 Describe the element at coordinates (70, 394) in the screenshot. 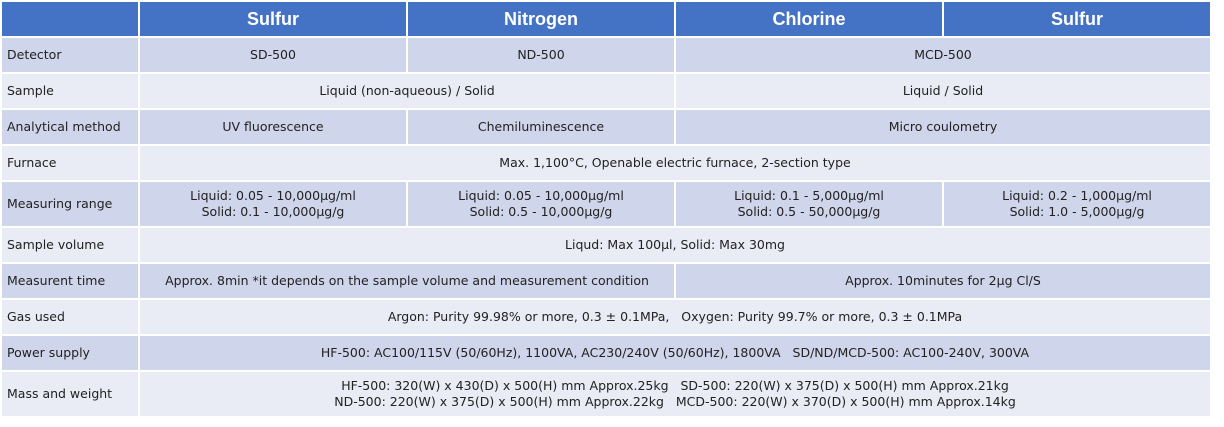

I see `row-label: Mass and weight` at that location.